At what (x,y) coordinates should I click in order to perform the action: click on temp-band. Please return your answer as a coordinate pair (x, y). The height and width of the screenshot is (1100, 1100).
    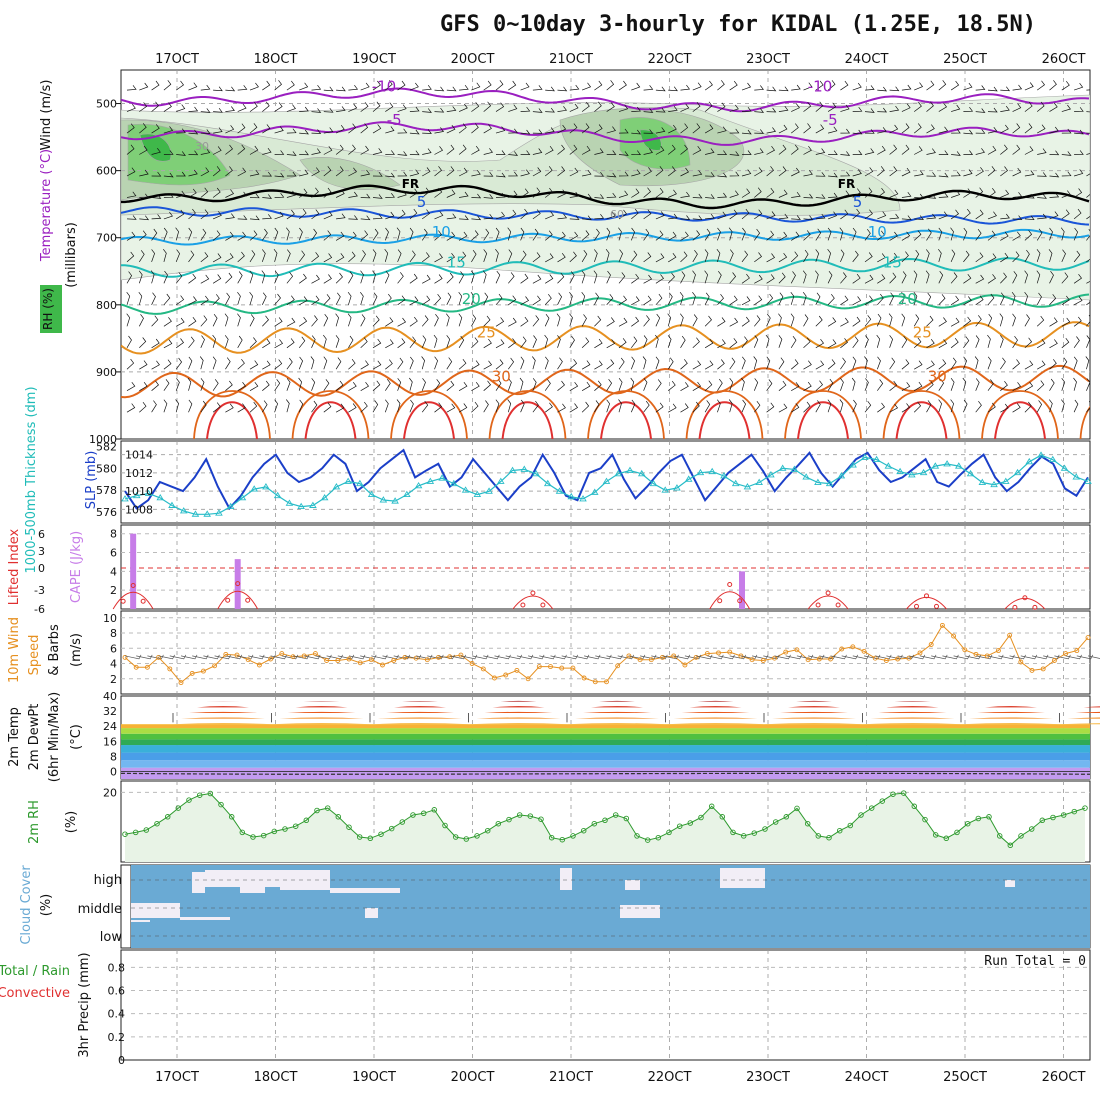
    Looking at the image, I should click on (605, 726).